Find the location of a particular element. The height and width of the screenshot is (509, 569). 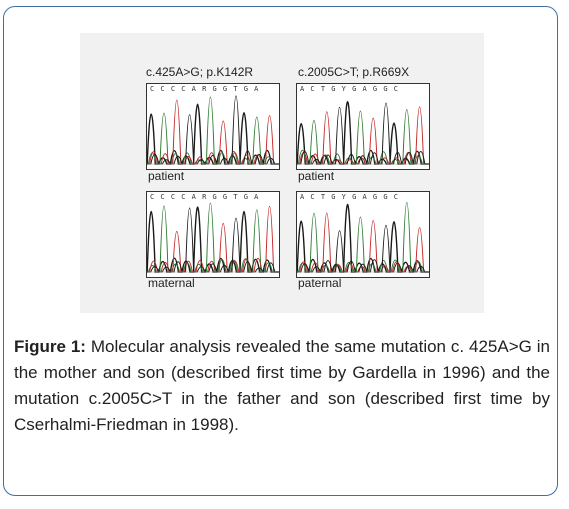

mutation-title-right: c.2005C>T; p.R669X is located at coordinates (354, 72).